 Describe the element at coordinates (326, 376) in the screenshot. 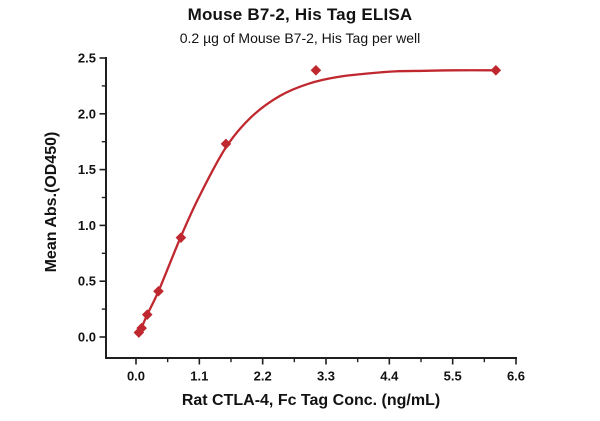

I see `x-tick-label: 3.3` at that location.